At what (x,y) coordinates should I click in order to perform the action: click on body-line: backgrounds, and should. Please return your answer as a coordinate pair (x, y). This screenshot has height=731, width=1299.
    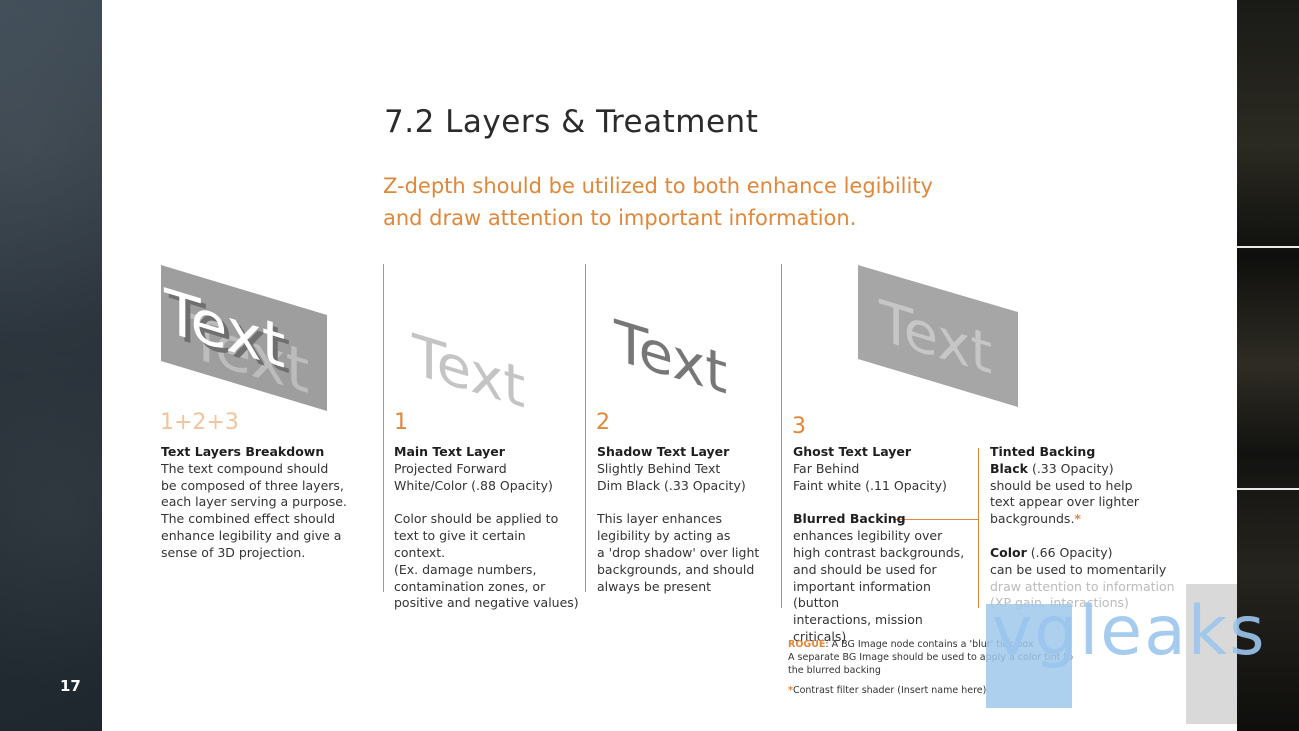
    Looking at the image, I should click on (676, 569).